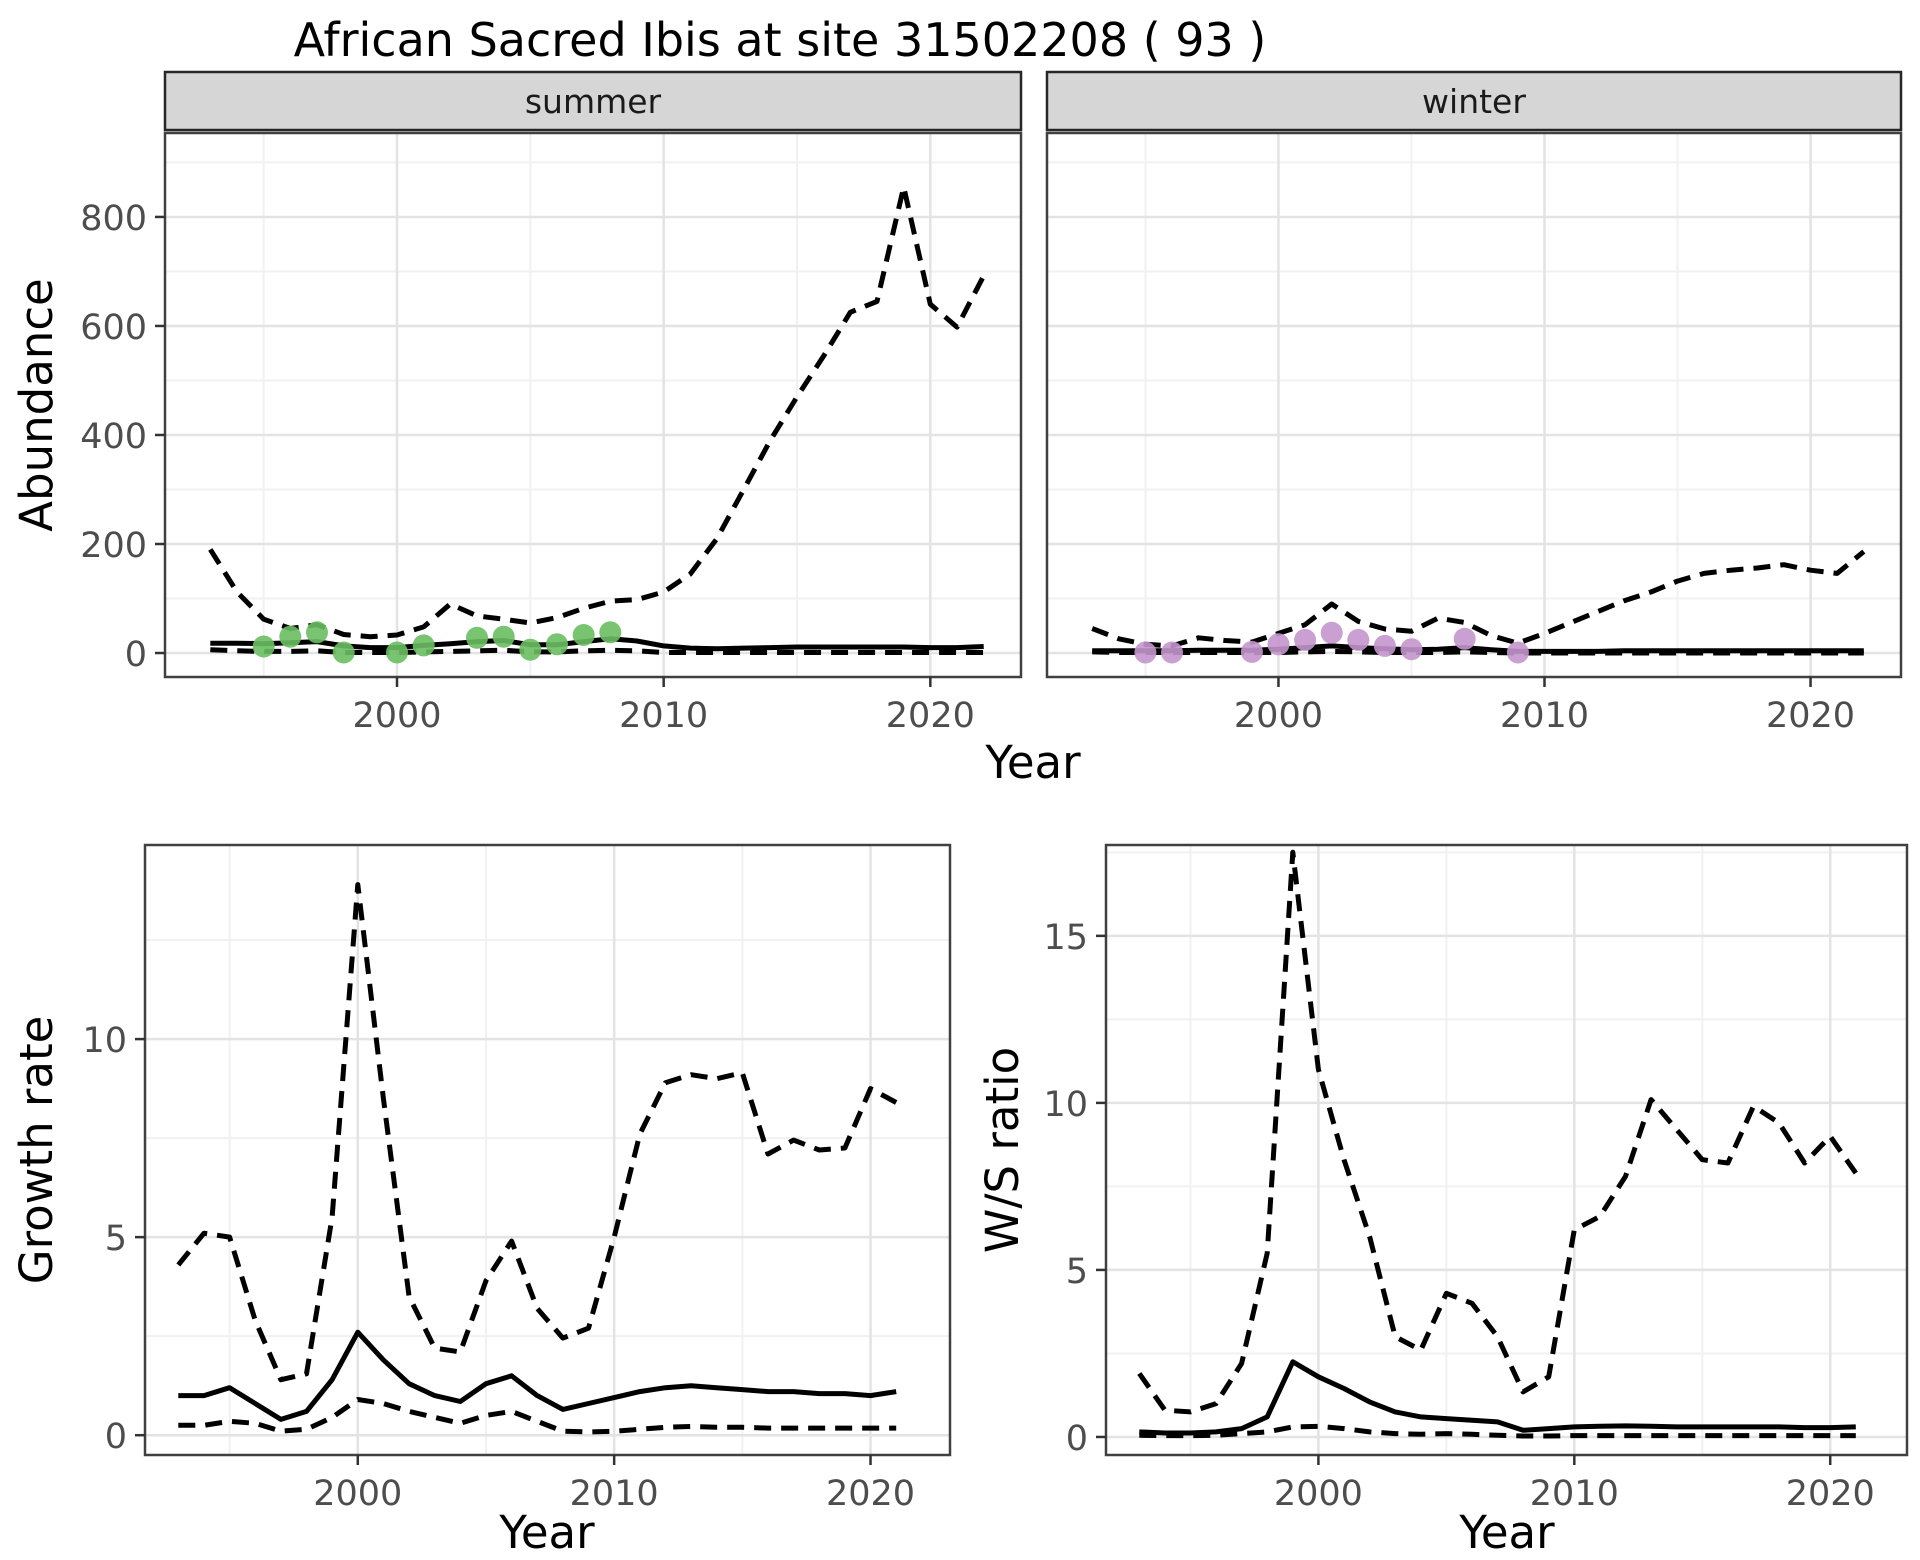 The width and height of the screenshot is (1920, 1560). Describe the element at coordinates (36, 1150) in the screenshot. I see `growth-rate-y-axis-title: Growth rate` at that location.